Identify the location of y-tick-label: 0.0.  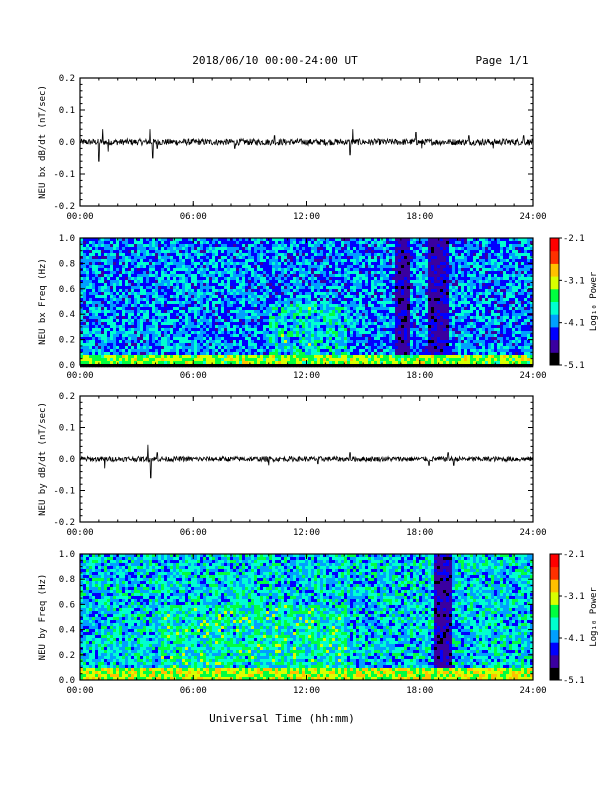
(67, 143).